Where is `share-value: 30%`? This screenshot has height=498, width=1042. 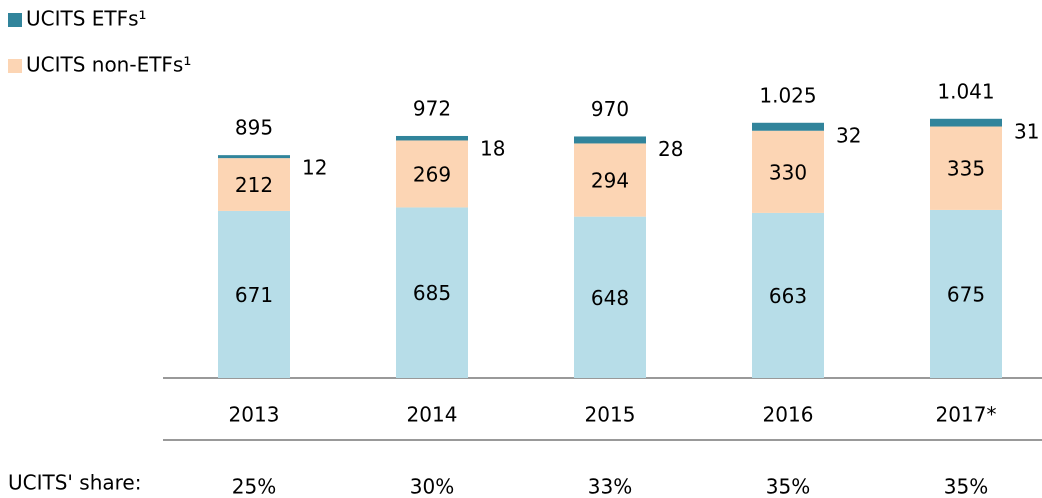 share-value: 30% is located at coordinates (432, 486).